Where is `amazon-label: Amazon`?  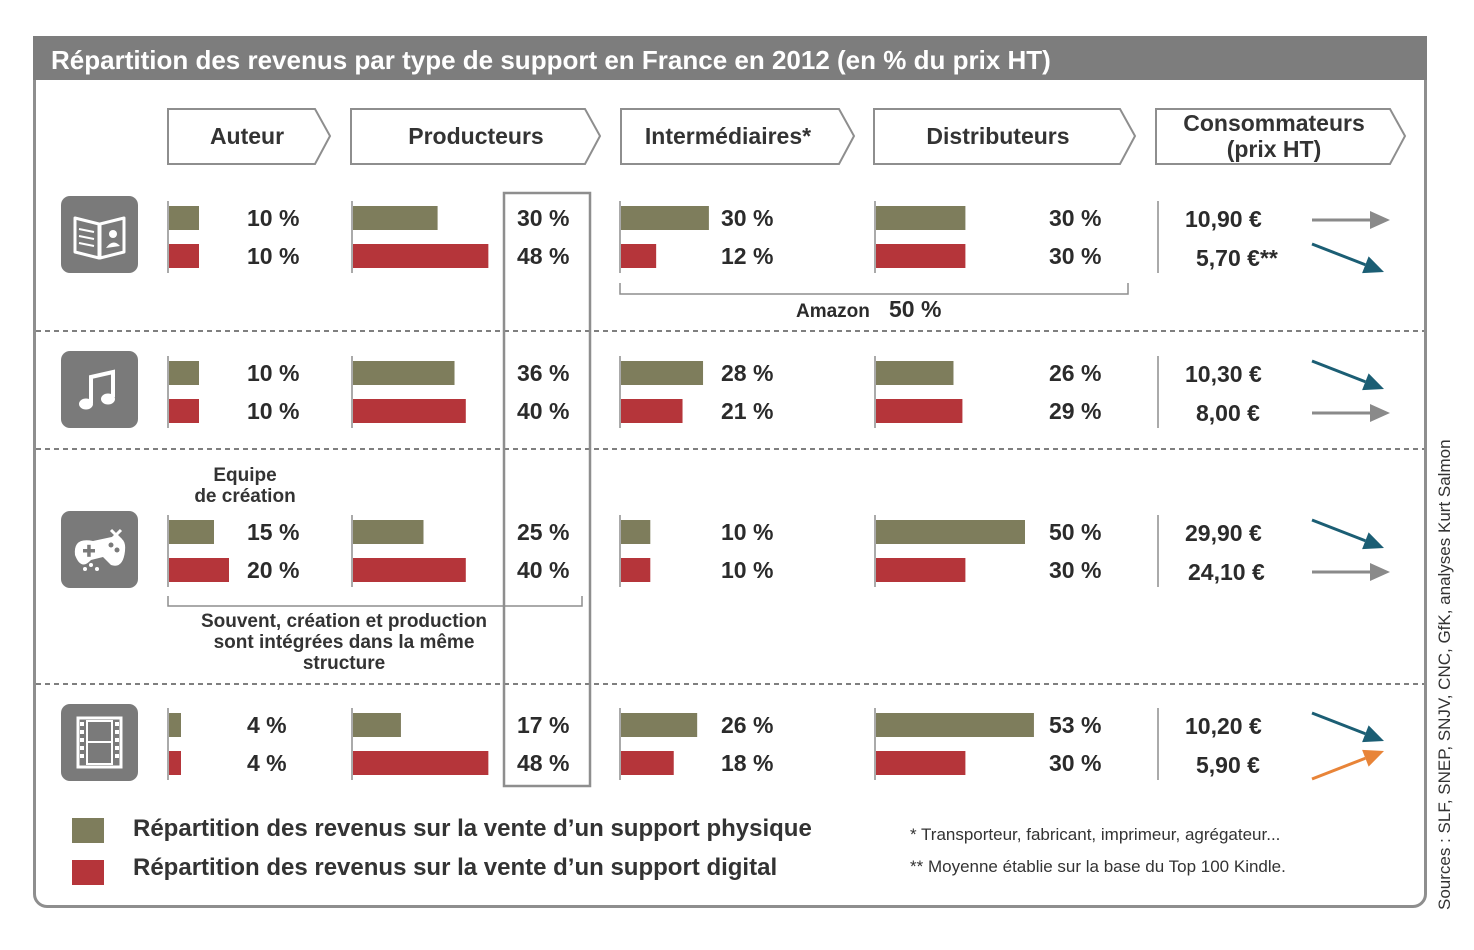
amazon-label: Amazon is located at coordinates (833, 311).